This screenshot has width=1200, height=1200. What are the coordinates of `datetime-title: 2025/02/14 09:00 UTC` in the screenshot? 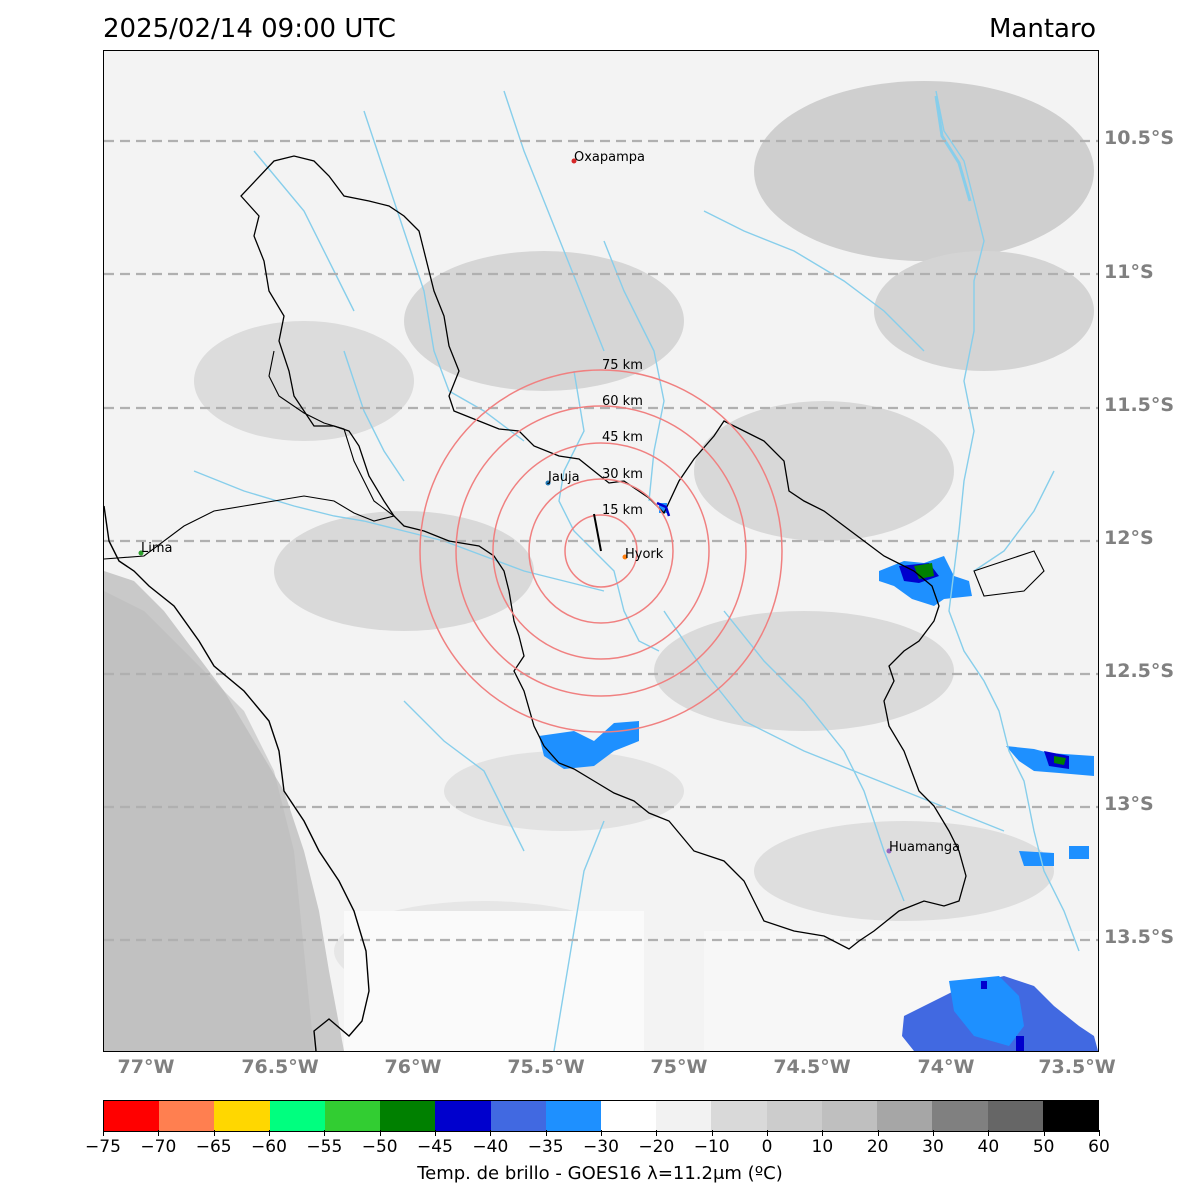 It's located at (249, 29).